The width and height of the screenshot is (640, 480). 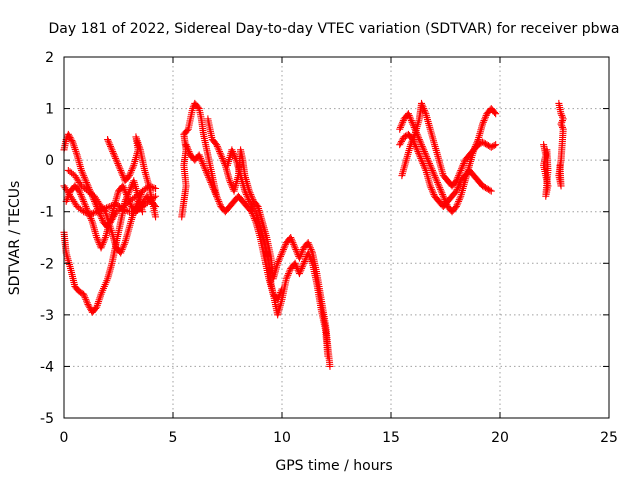 I want to click on y-tick-label: -3, so click(x=47, y=316).